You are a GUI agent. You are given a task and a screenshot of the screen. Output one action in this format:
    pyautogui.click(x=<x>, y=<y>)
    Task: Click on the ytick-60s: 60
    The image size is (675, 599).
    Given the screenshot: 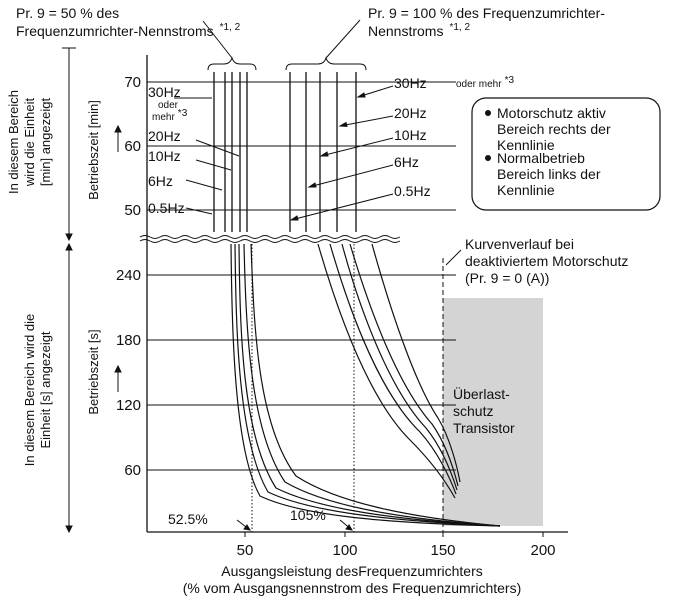 What is the action you would take?
    pyautogui.click(x=132, y=470)
    